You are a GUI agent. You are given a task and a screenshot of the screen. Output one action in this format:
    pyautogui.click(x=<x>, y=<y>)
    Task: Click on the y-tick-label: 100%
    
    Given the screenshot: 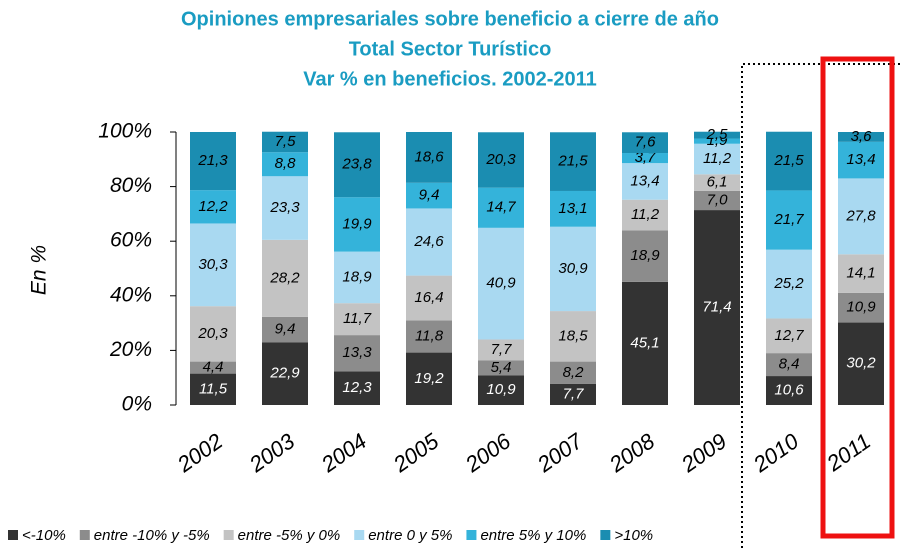 What is the action you would take?
    pyautogui.click(x=125, y=131)
    